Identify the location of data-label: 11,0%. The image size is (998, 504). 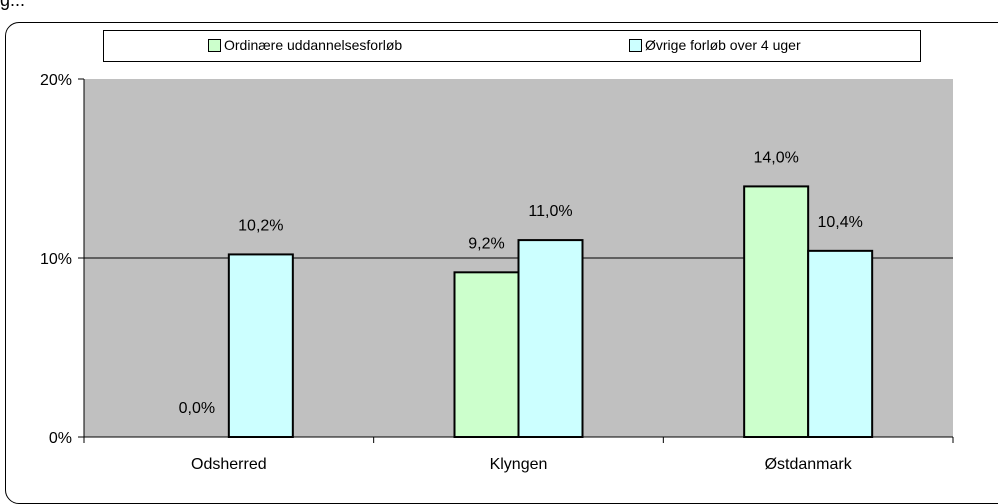
(550, 211).